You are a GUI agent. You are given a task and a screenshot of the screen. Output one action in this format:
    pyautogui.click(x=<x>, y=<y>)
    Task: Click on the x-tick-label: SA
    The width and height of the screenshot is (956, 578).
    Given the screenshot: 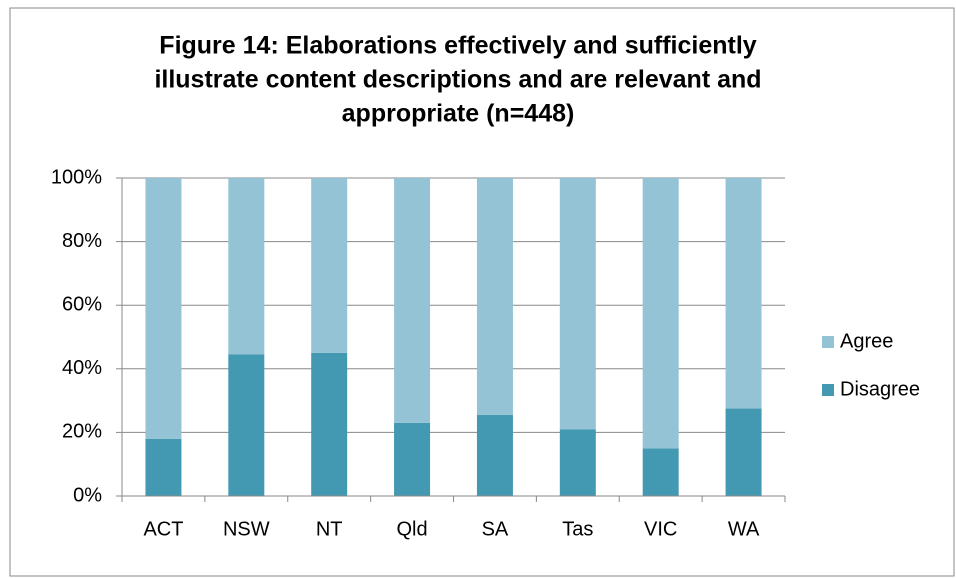 What is the action you would take?
    pyautogui.click(x=495, y=529)
    